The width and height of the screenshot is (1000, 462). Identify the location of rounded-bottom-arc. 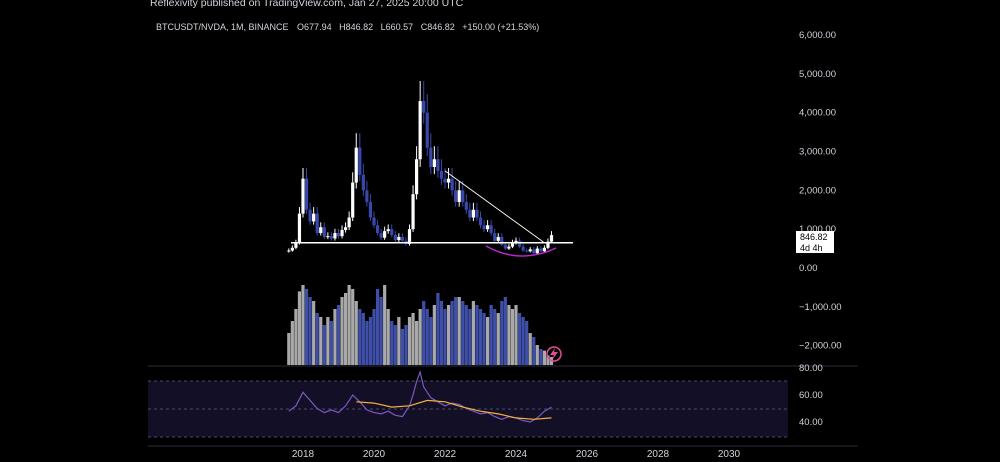
(521, 251).